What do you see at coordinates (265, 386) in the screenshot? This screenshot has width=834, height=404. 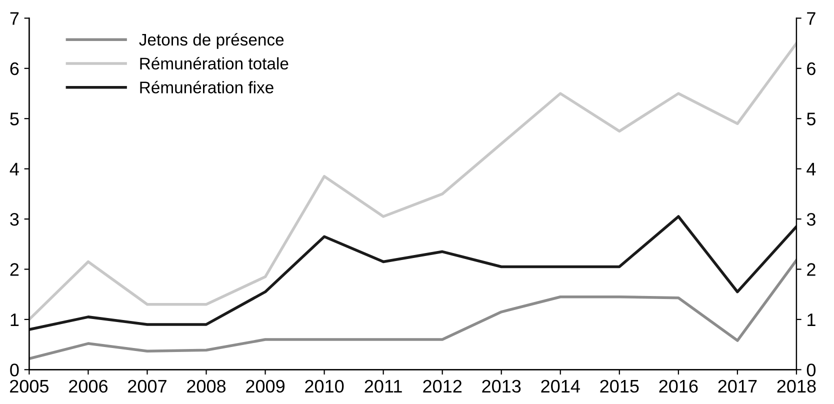 I see `x-tick-label: 2009` at bounding box center [265, 386].